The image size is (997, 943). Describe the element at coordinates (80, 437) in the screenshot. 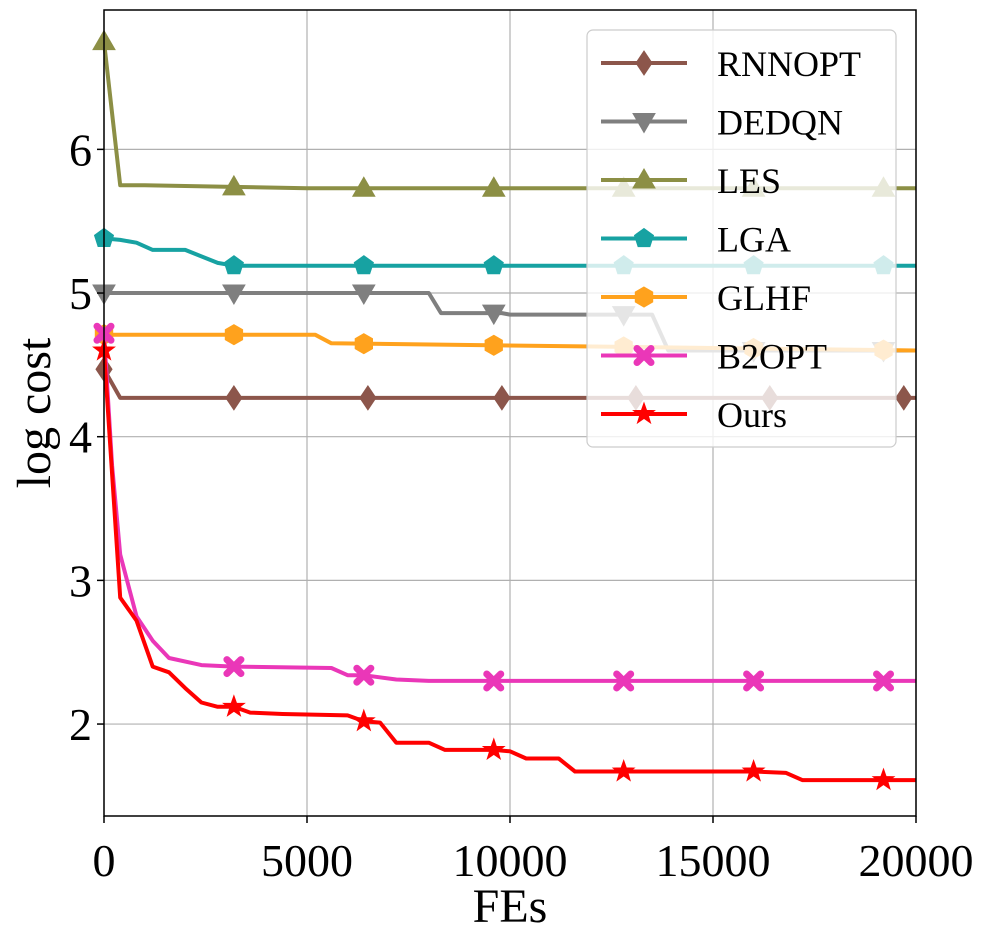

I see `y-tick-label: 4` at that location.